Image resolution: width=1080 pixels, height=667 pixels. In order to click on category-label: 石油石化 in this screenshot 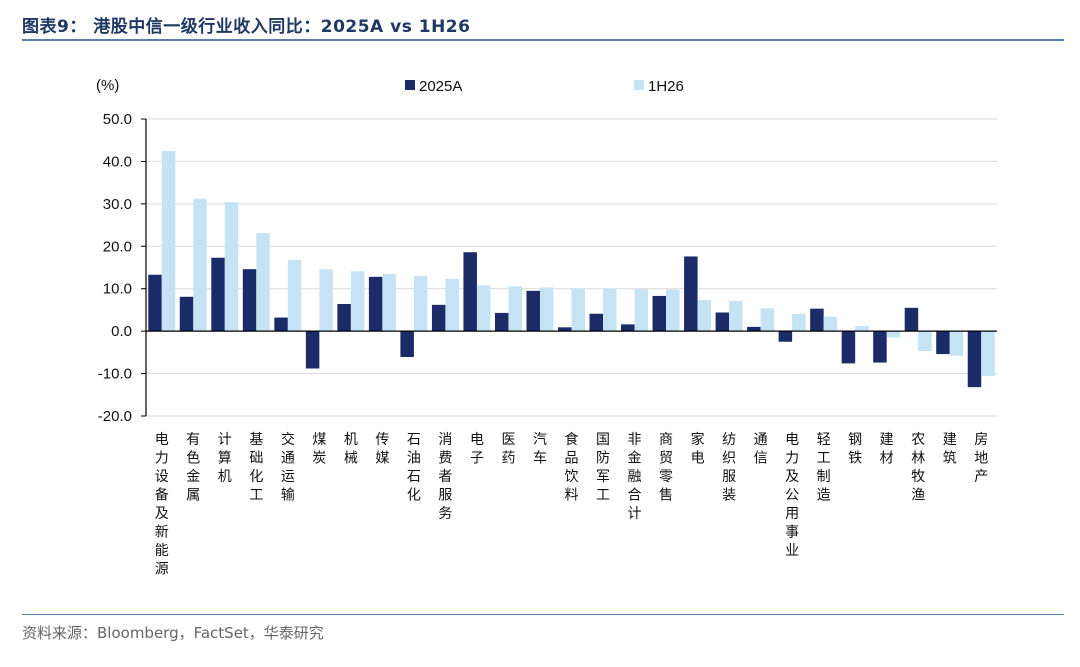, I will do `click(414, 468)`.